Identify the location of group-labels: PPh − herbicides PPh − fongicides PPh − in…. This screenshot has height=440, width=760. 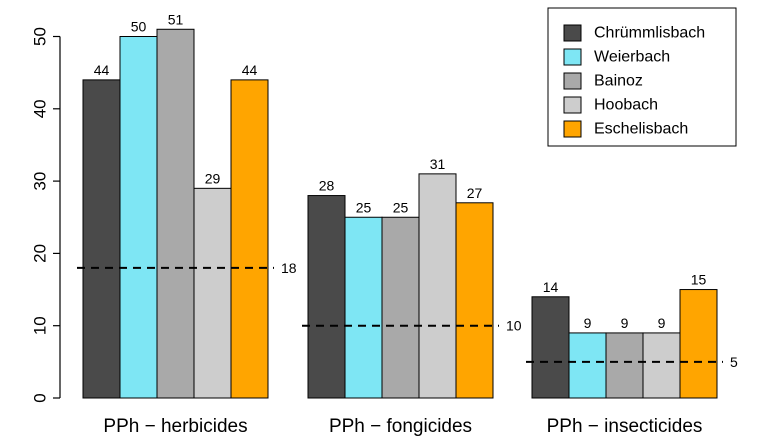
(402, 426).